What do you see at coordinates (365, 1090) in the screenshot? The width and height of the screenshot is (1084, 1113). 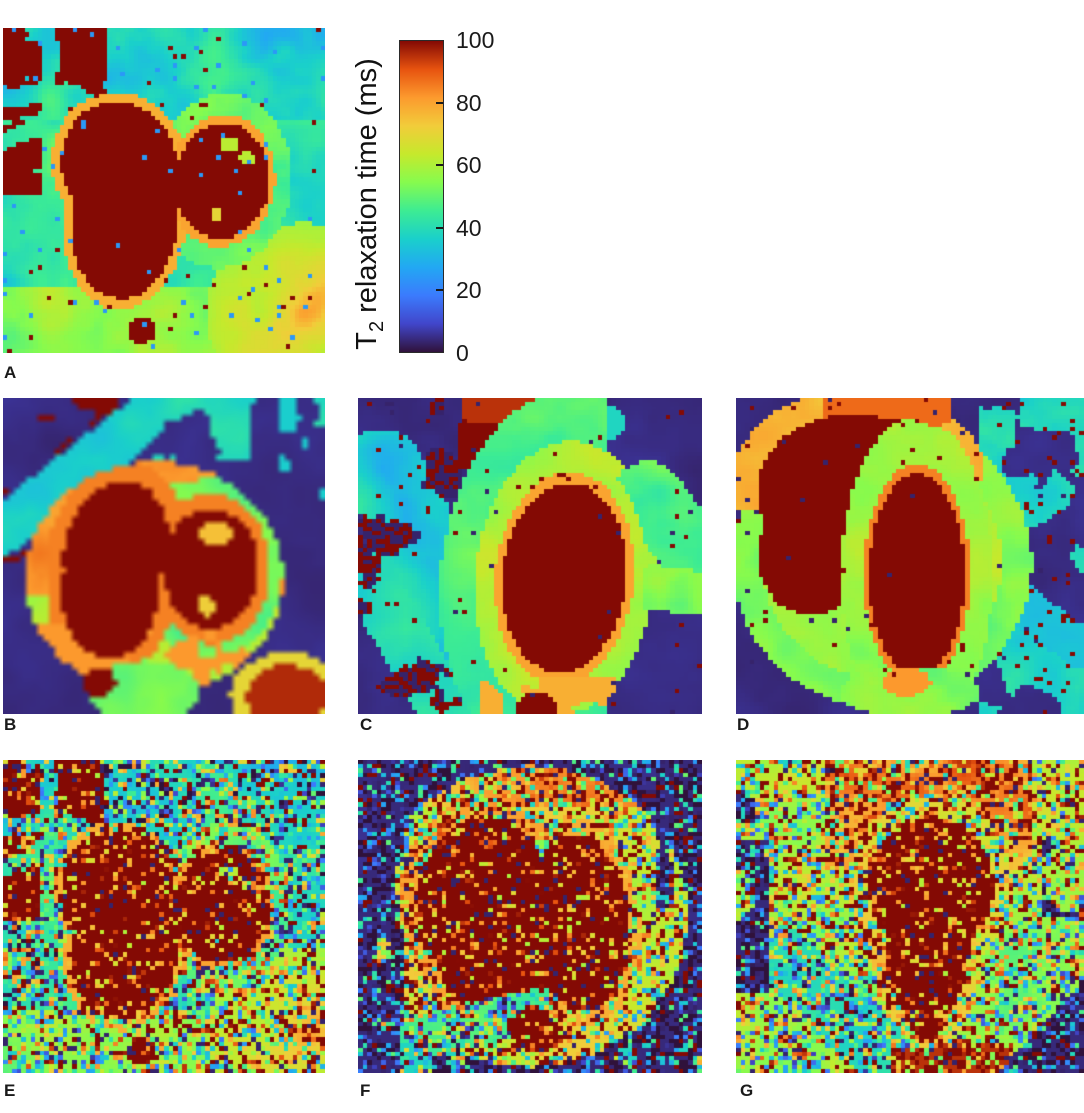 I see `panel-label-f: F` at bounding box center [365, 1090].